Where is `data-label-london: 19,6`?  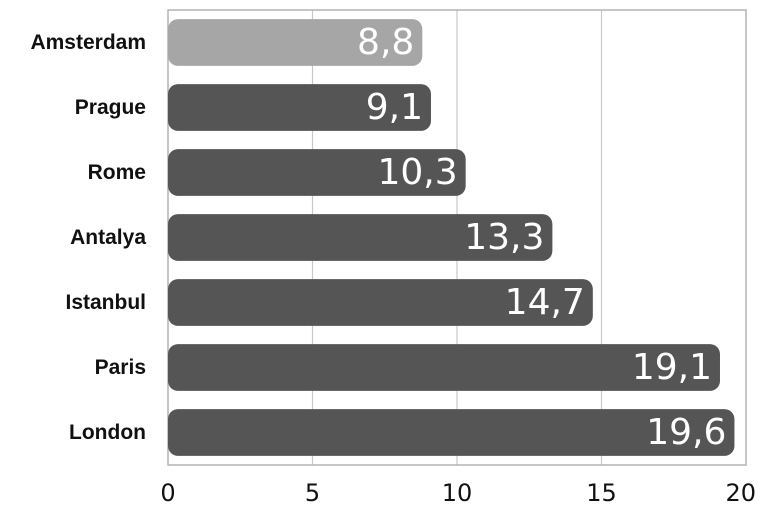 data-label-london: 19,6 is located at coordinates (686, 432).